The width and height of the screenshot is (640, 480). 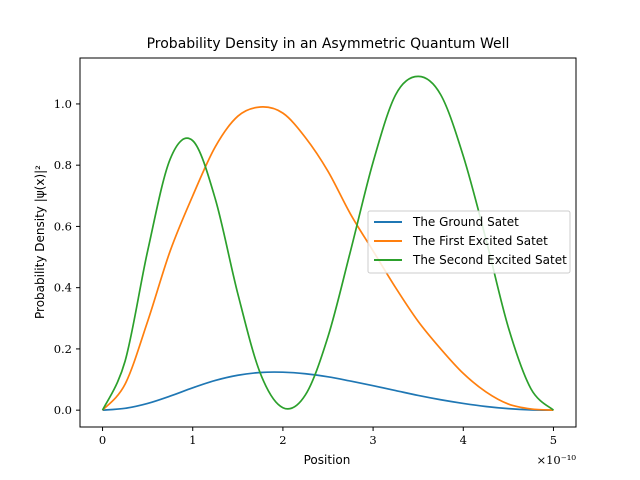 I want to click on x-tick-label: 4, so click(x=463, y=440).